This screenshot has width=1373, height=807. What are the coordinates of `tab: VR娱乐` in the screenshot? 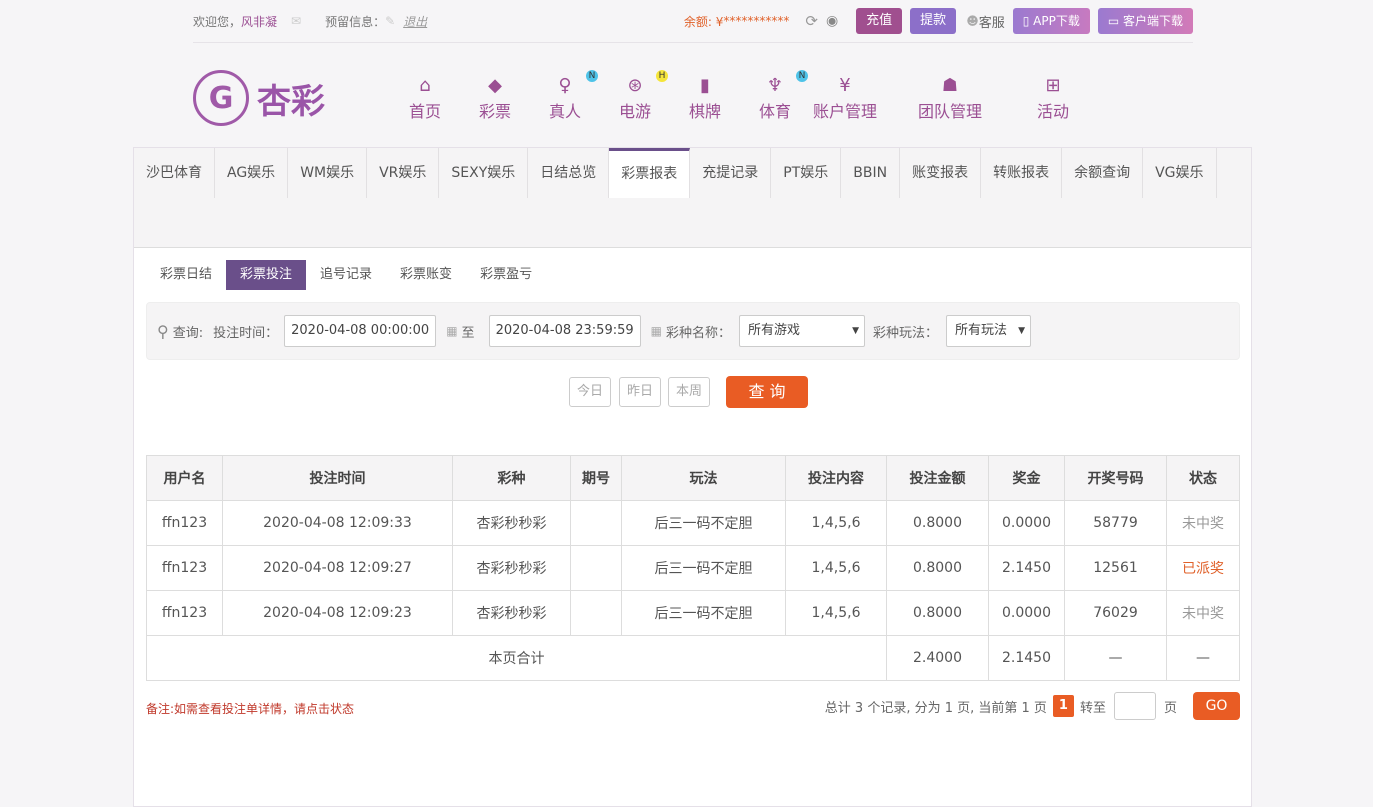 It's located at (403, 173).